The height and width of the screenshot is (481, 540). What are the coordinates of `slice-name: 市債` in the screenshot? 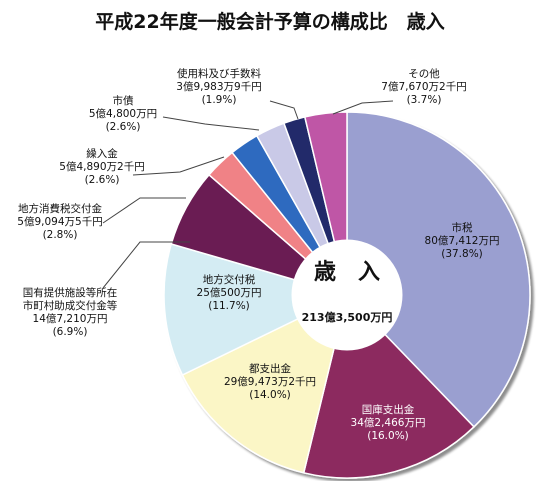 It's located at (123, 100).